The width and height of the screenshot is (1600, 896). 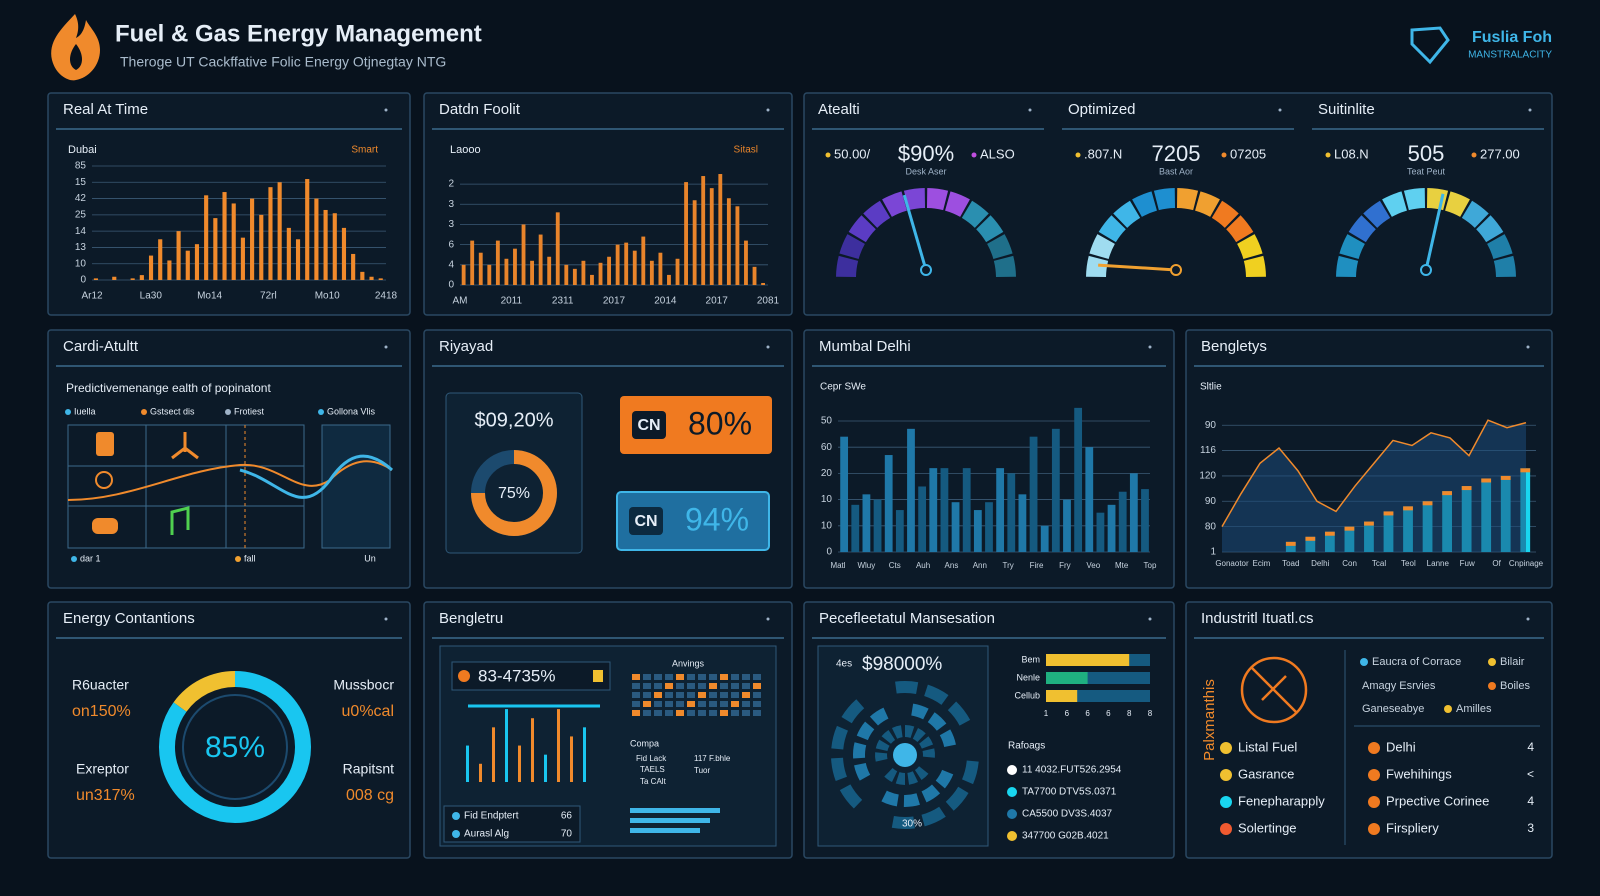 What do you see at coordinates (249, 411) in the screenshot?
I see `legend: Frotiest` at bounding box center [249, 411].